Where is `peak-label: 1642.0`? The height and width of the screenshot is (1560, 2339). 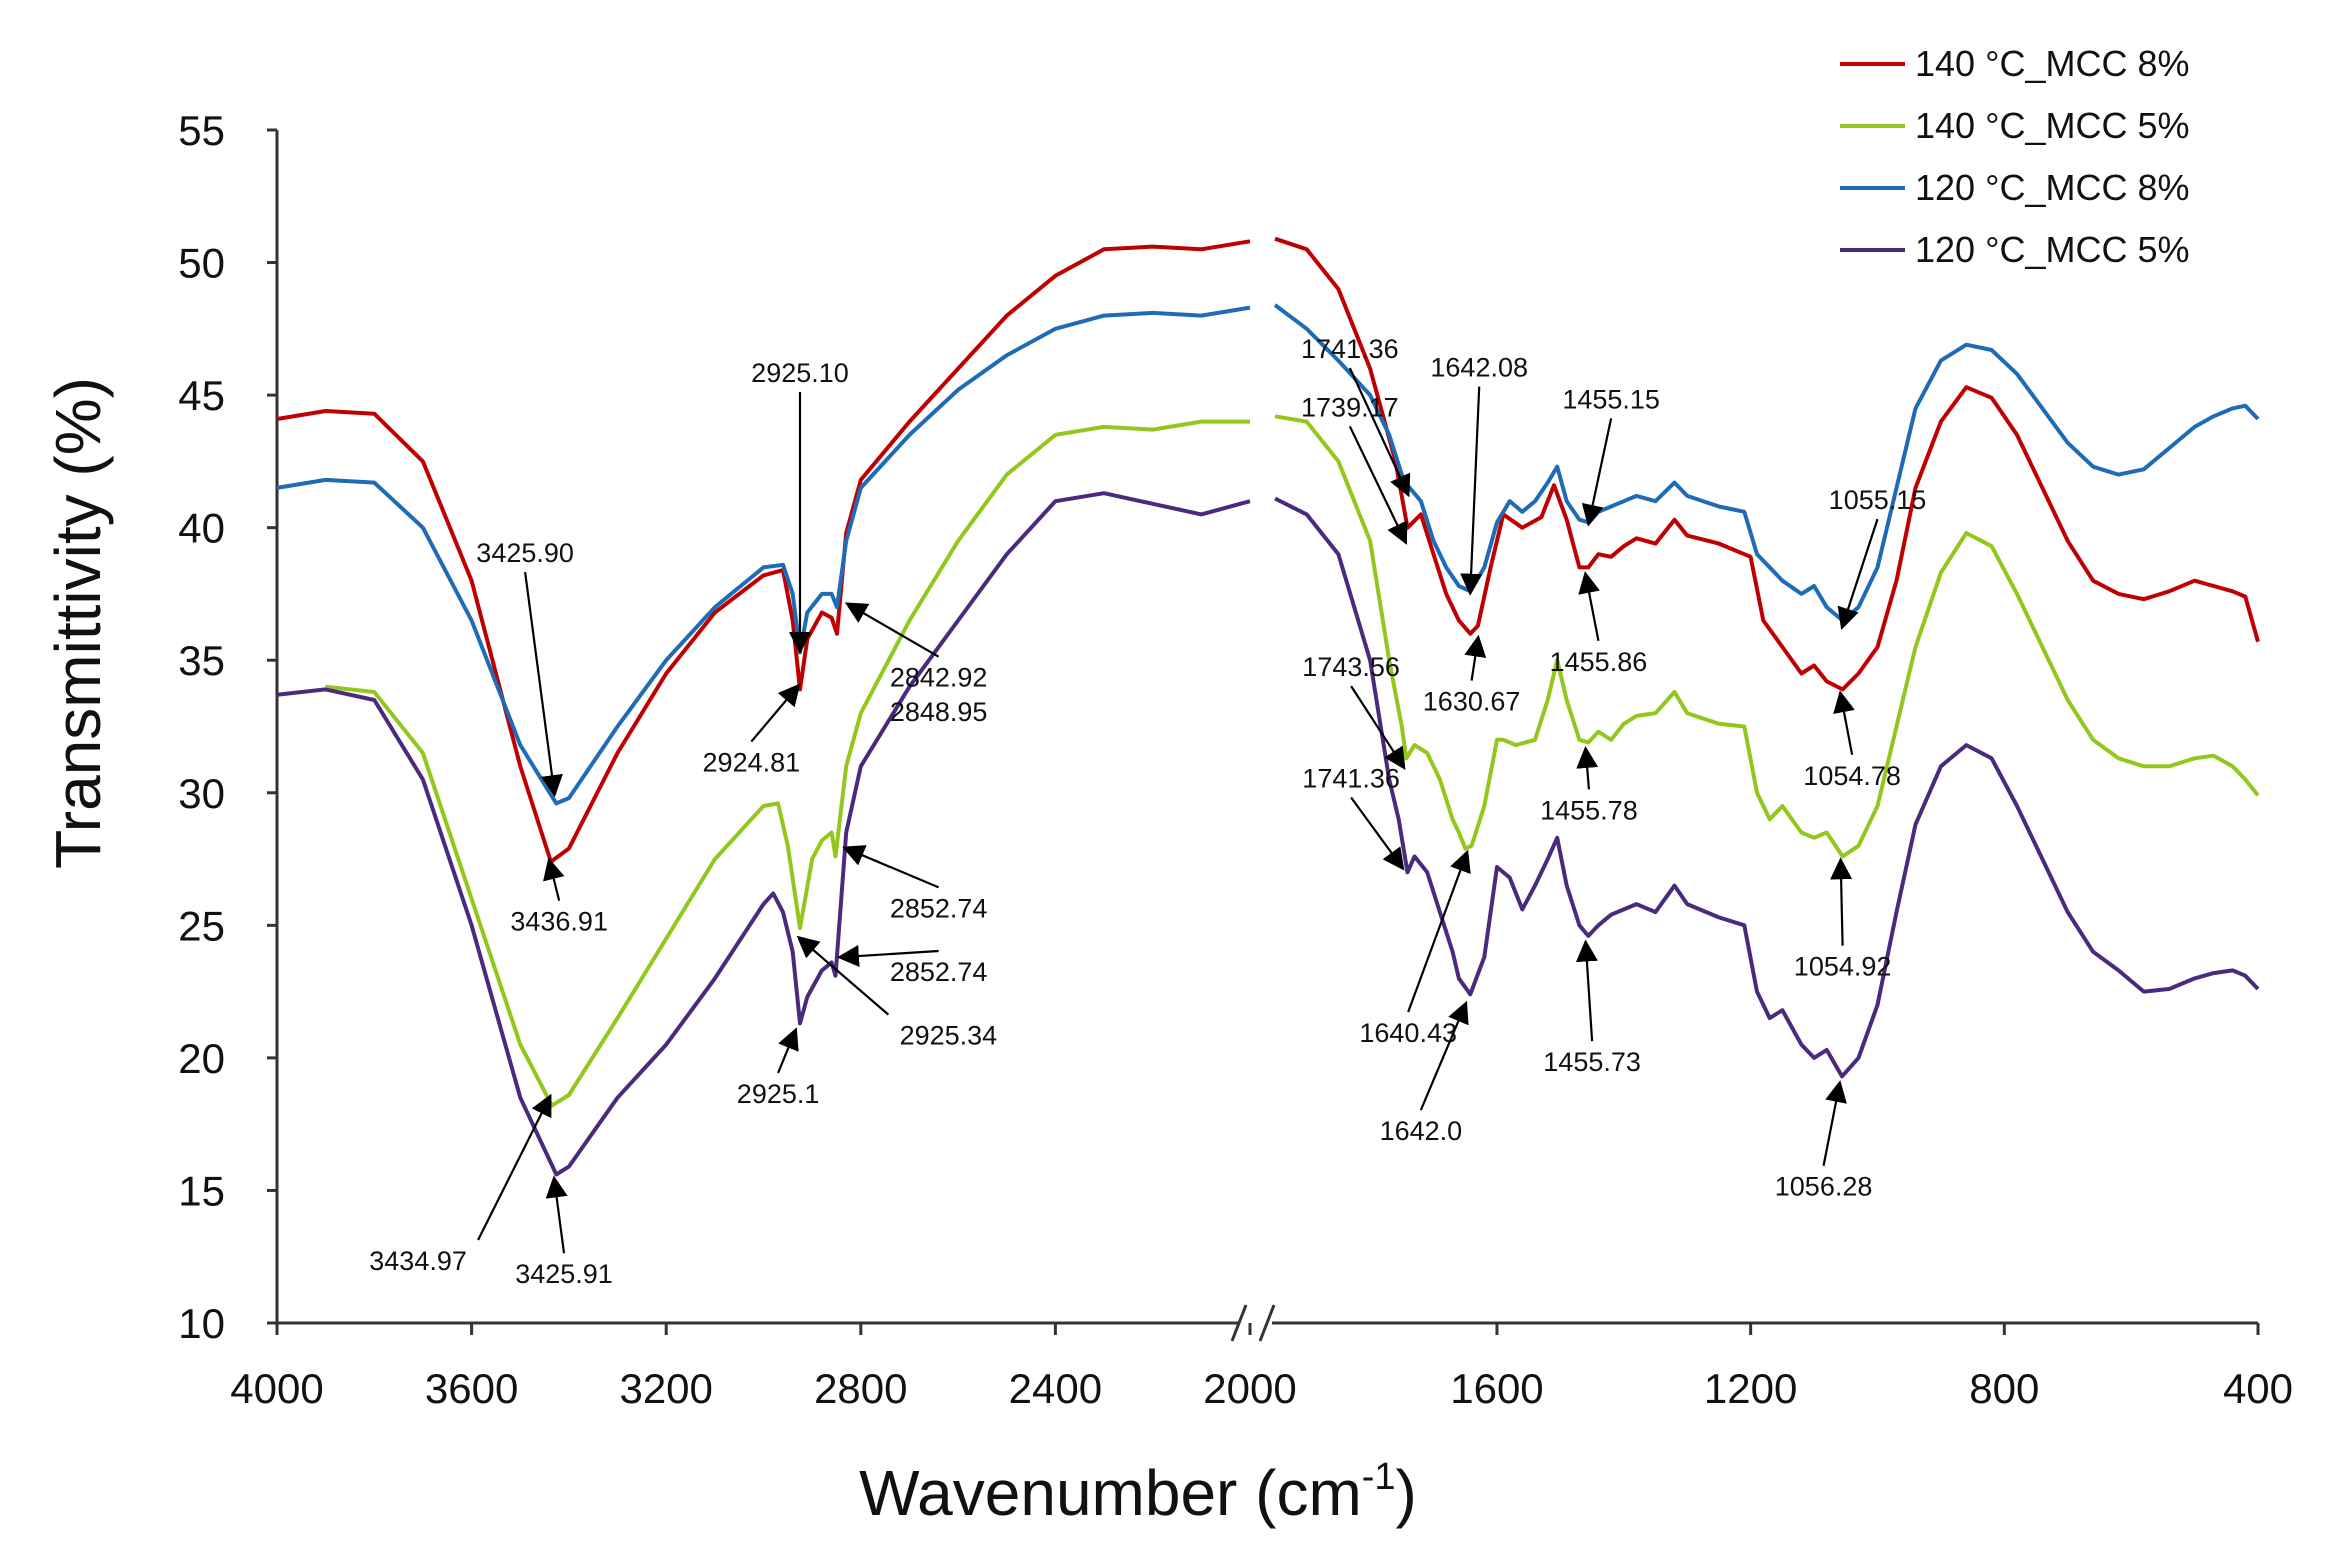
peak-label: 1642.0 is located at coordinates (1421, 1131).